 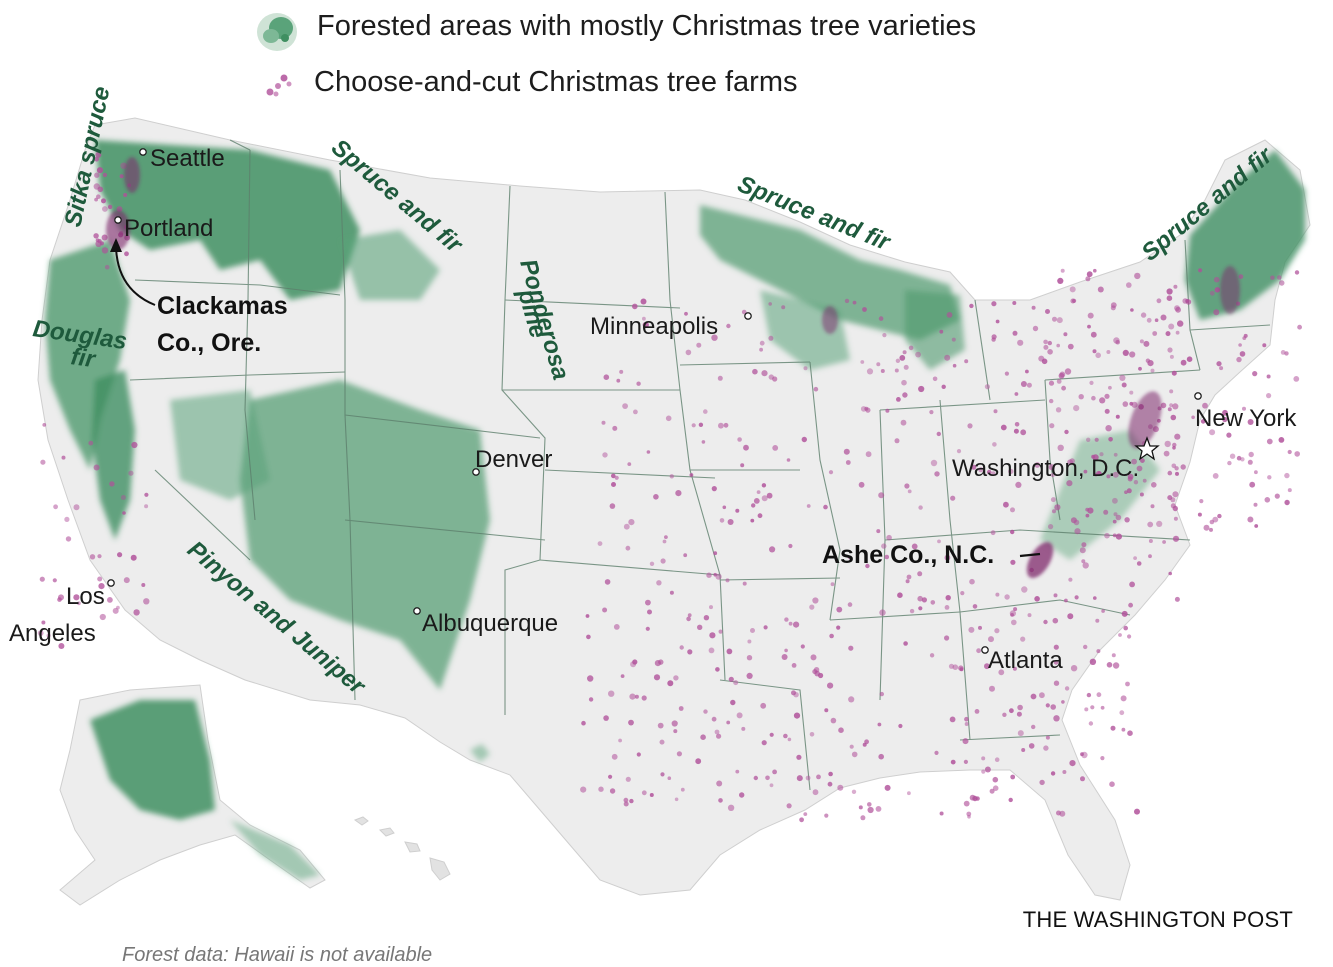 I want to click on seattle-marker, so click(x=143, y=152).